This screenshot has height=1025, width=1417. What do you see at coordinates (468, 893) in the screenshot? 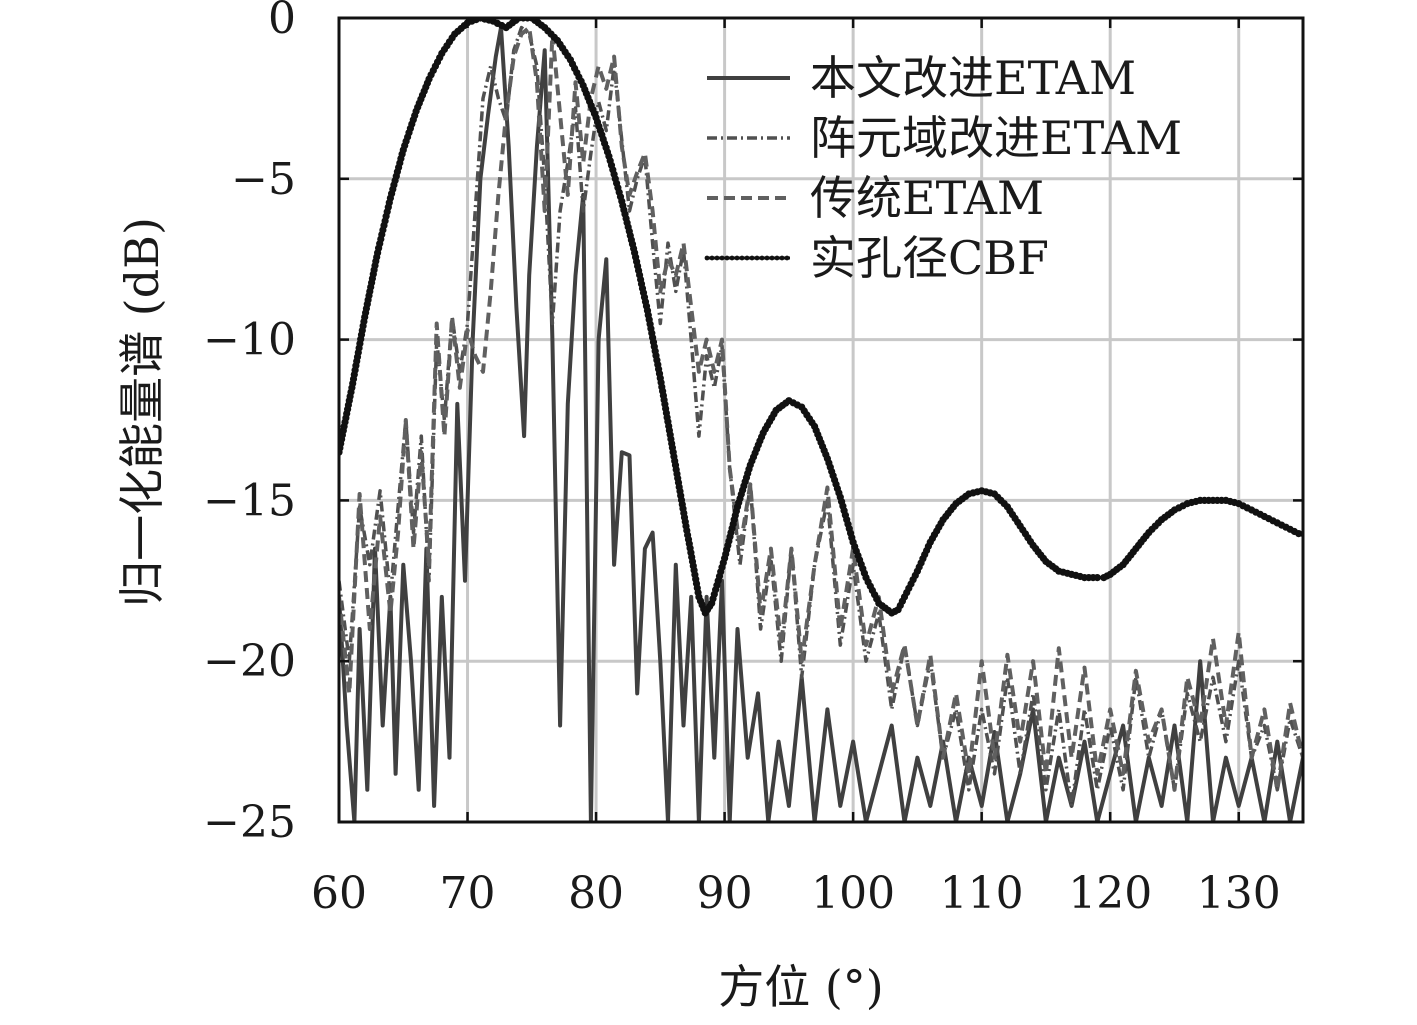
I see `x-tick-label: 70` at bounding box center [468, 893].